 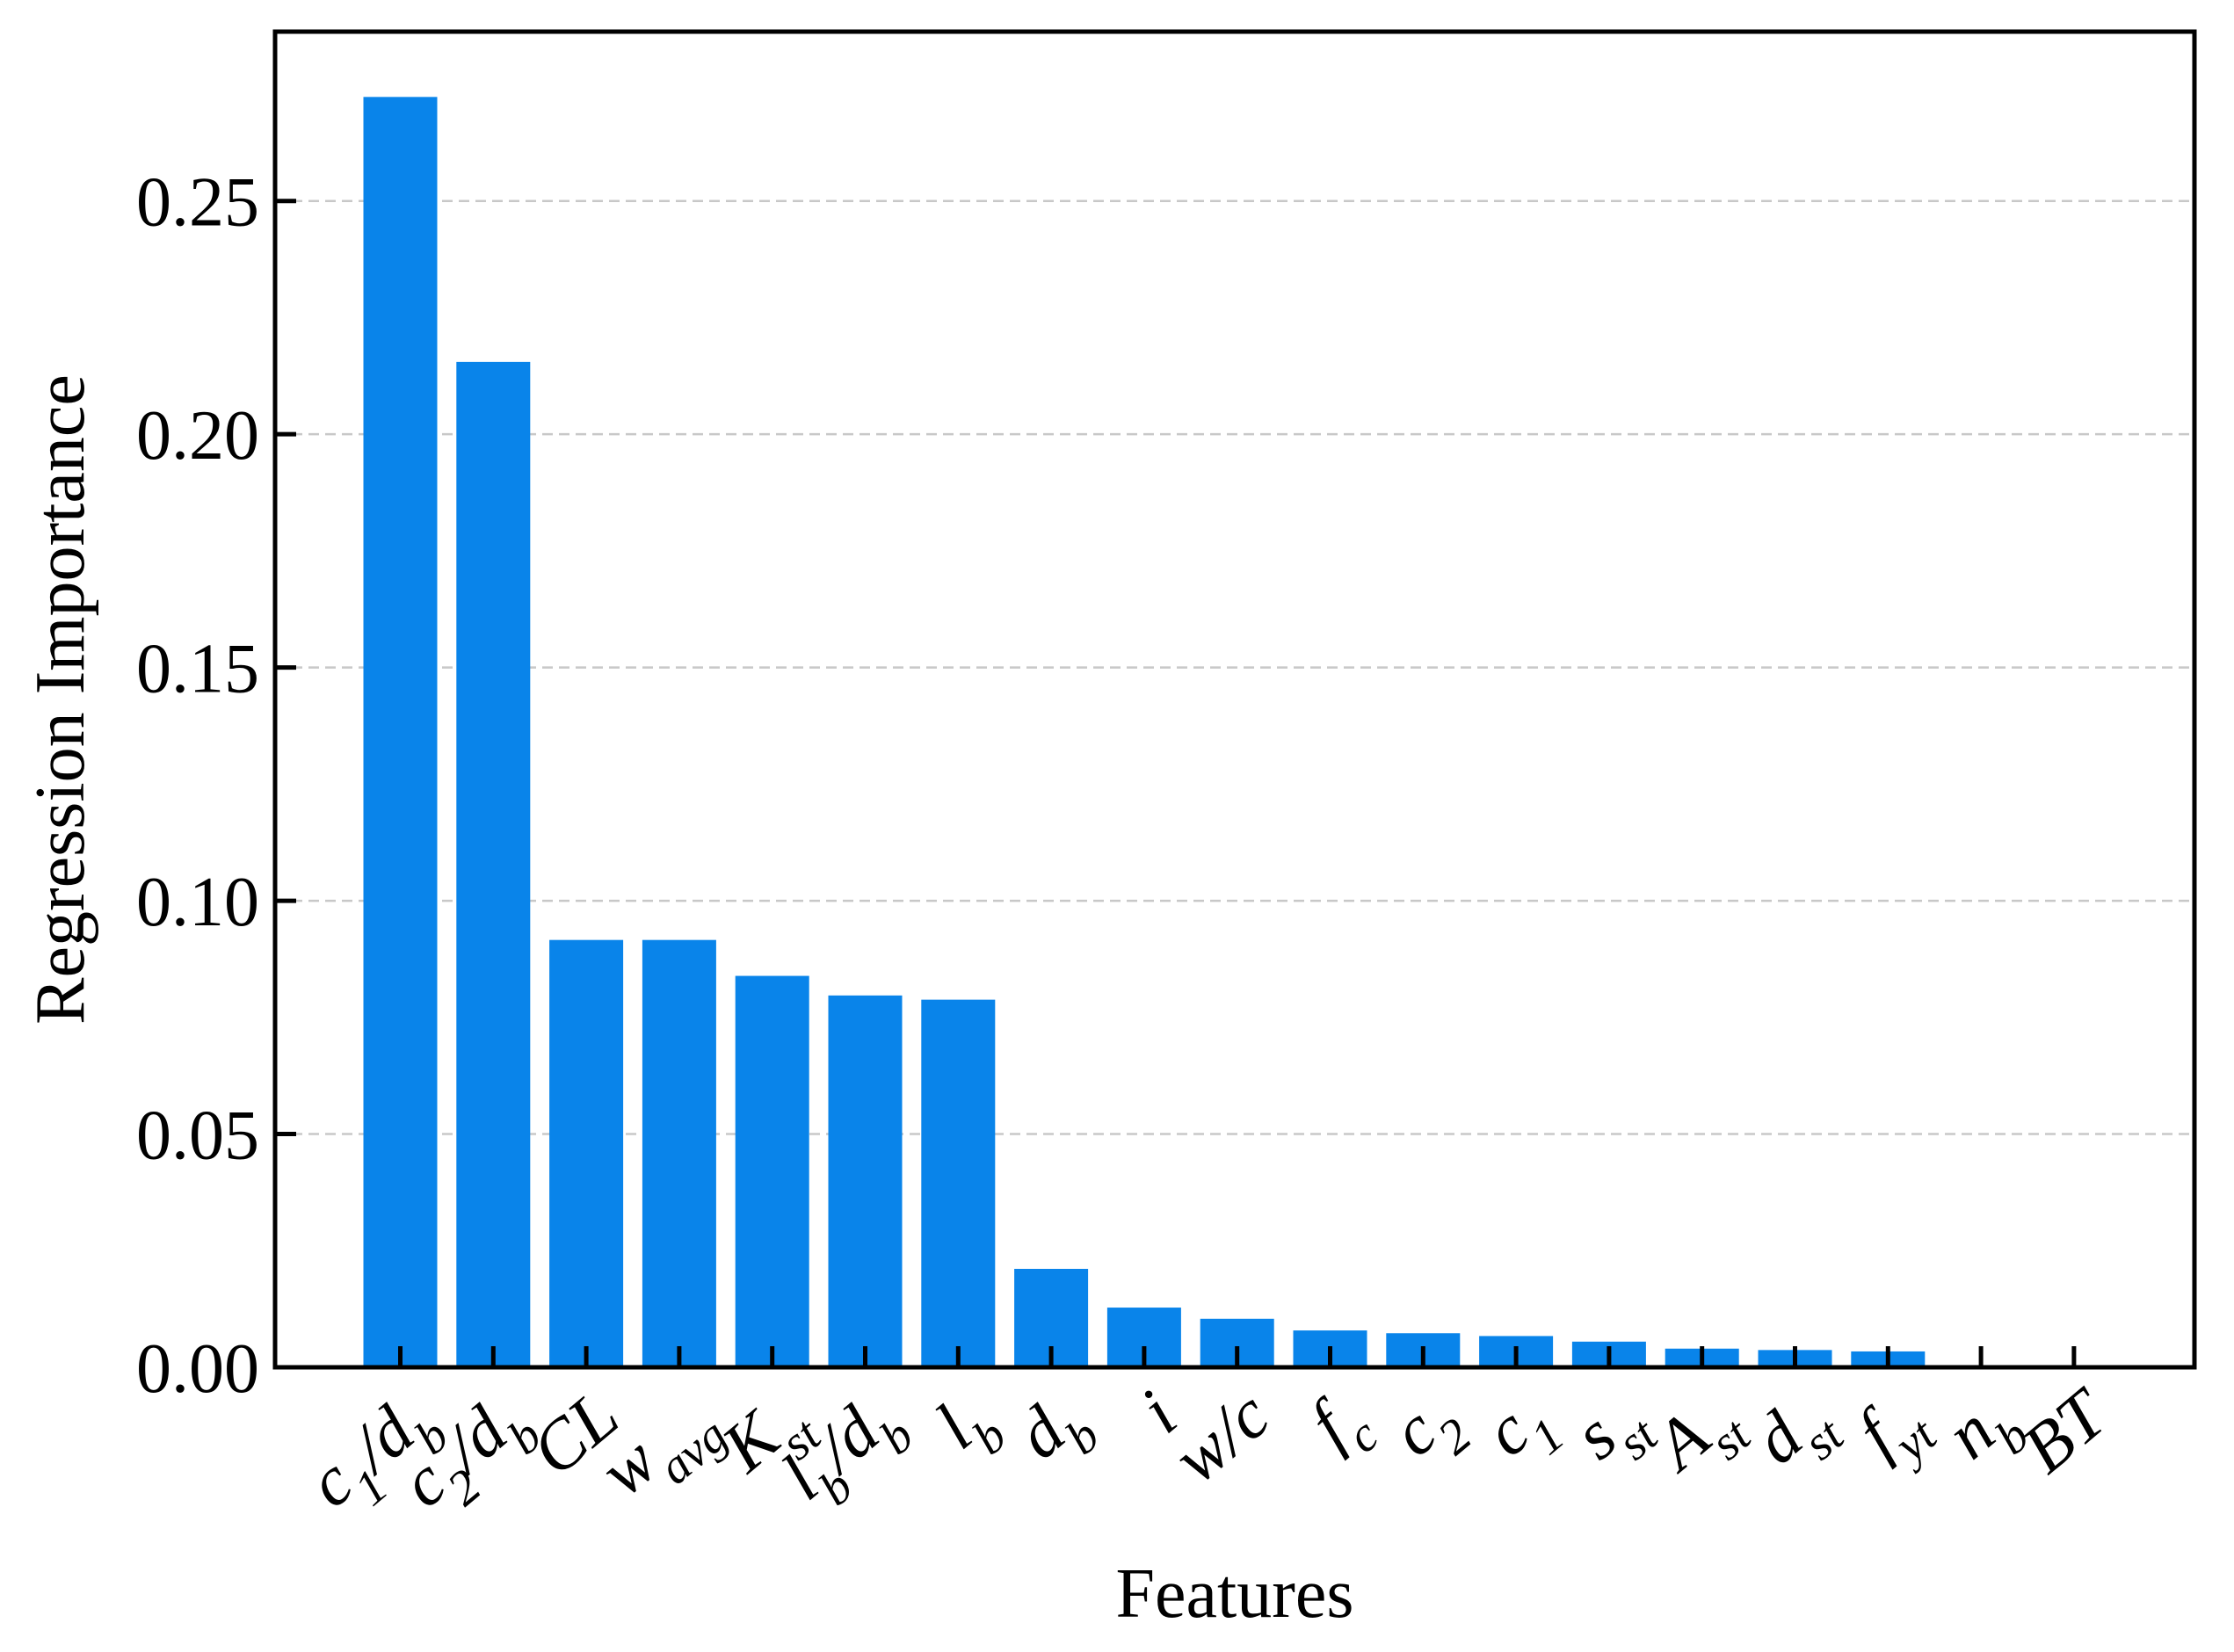 What do you see at coordinates (197, 1136) in the screenshot?
I see `y-tick-label: 0.05` at bounding box center [197, 1136].